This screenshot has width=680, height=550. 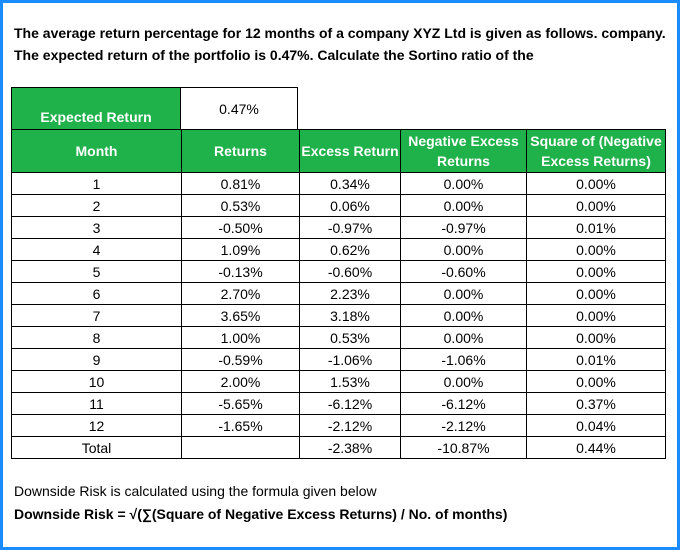 I want to click on excess-return-cell: -2.38%, so click(x=350, y=447).